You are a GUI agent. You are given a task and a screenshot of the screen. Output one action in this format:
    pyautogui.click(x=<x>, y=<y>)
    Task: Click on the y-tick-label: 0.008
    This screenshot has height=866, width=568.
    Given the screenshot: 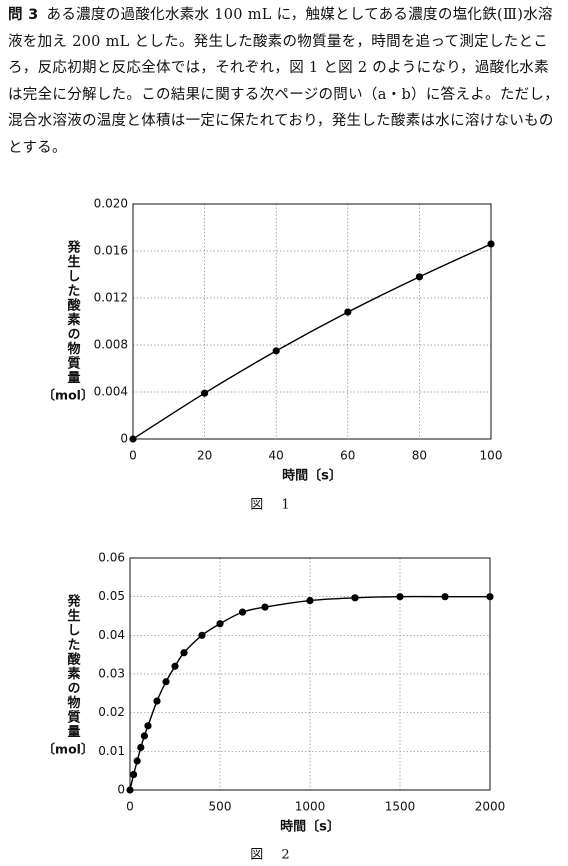 What is the action you would take?
    pyautogui.click(x=111, y=345)
    